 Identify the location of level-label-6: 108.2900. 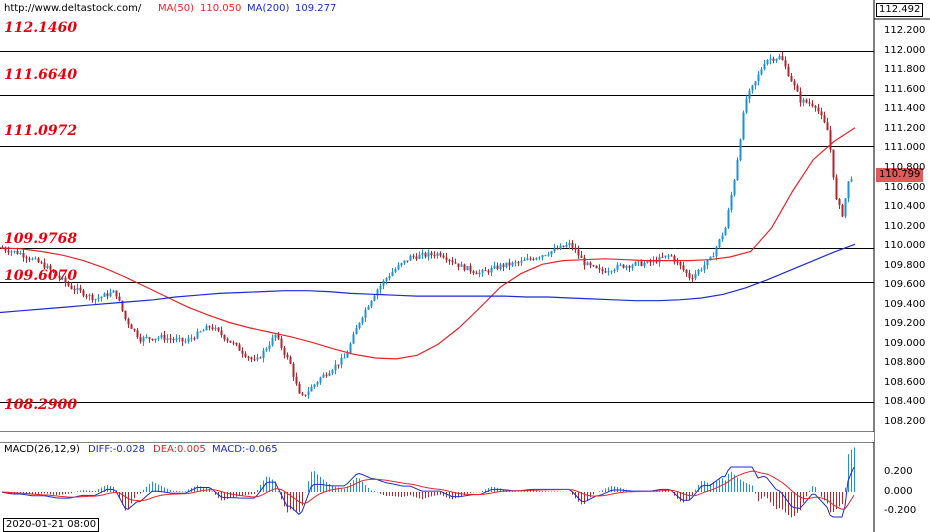
(41, 405).